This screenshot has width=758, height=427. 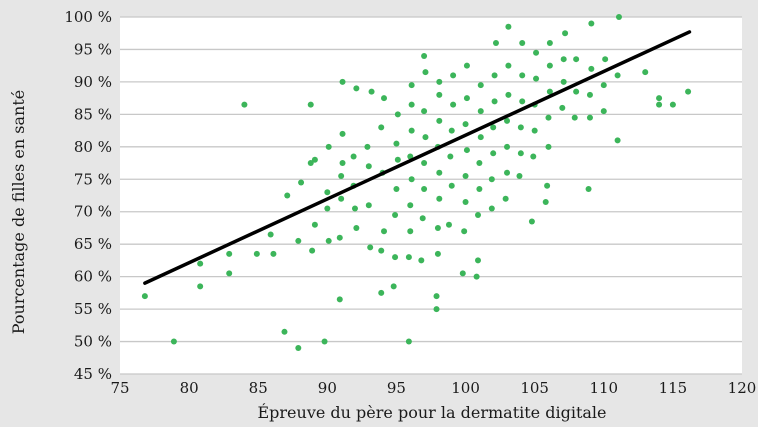 I want to click on y-tick-label: 90 %, so click(x=93, y=82).